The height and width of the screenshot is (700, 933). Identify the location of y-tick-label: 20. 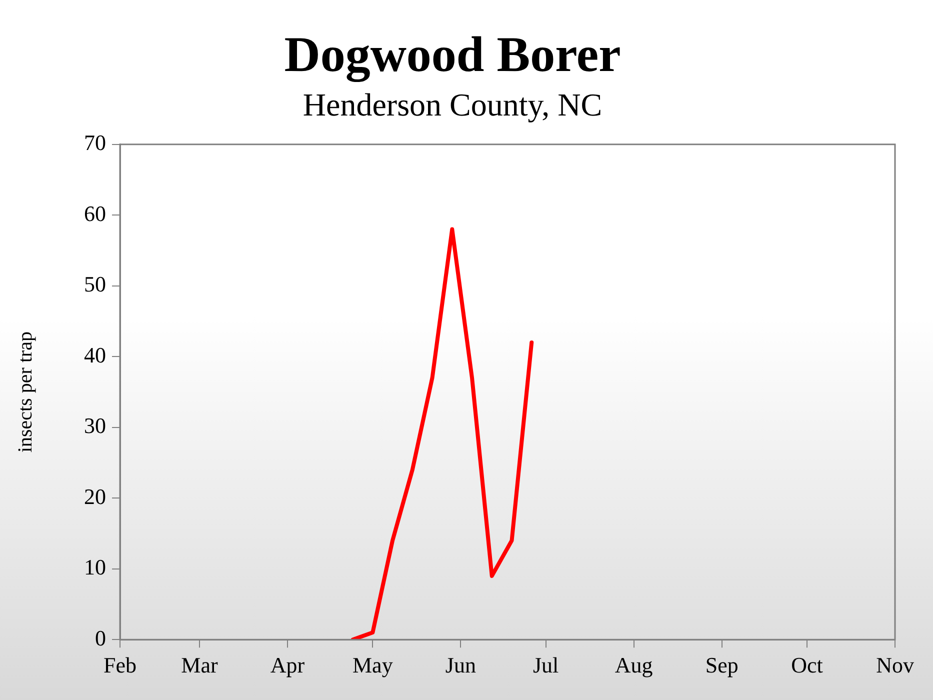
(95, 496).